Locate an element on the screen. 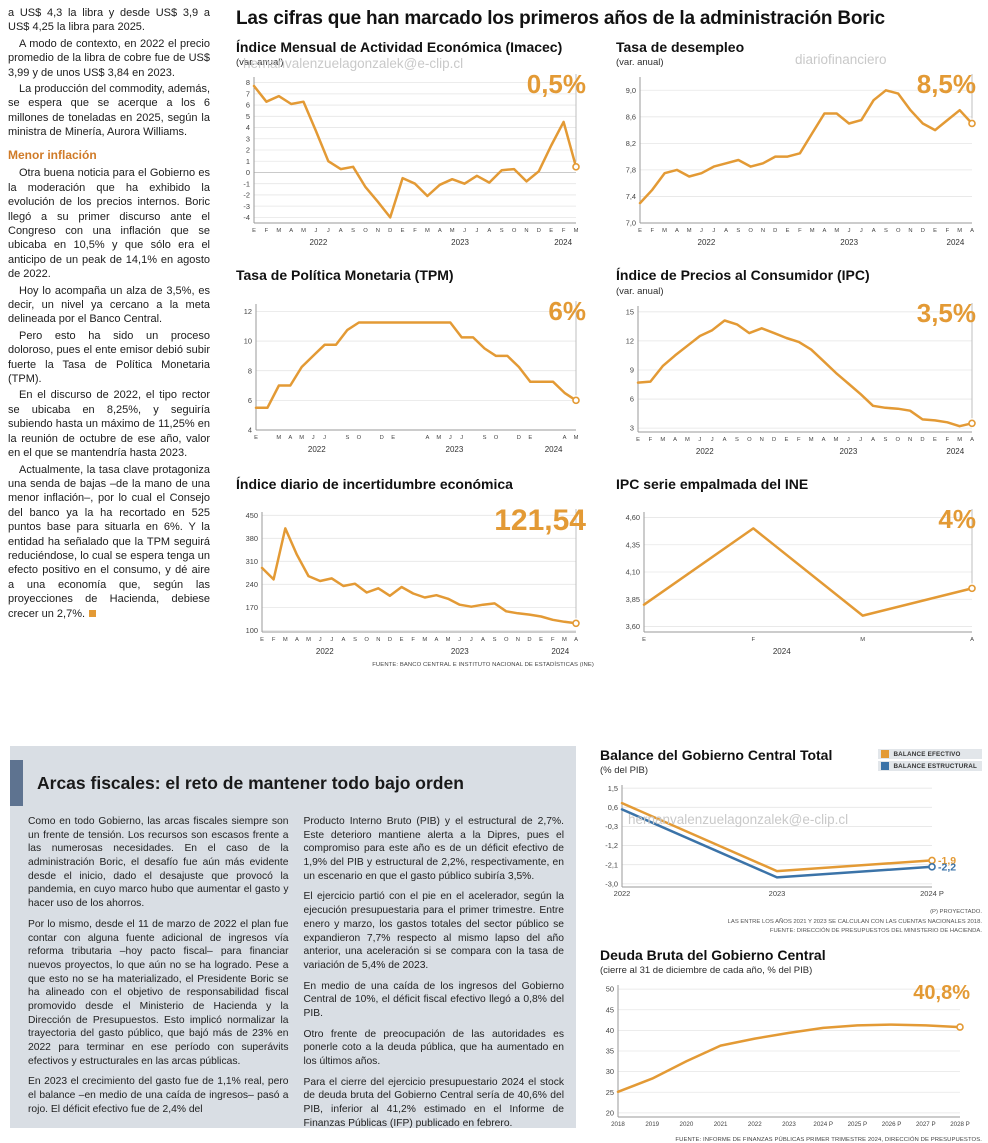 The width and height of the screenshot is (988, 1143). legend-label: BALANCE EFECTIVO is located at coordinates (927, 754).